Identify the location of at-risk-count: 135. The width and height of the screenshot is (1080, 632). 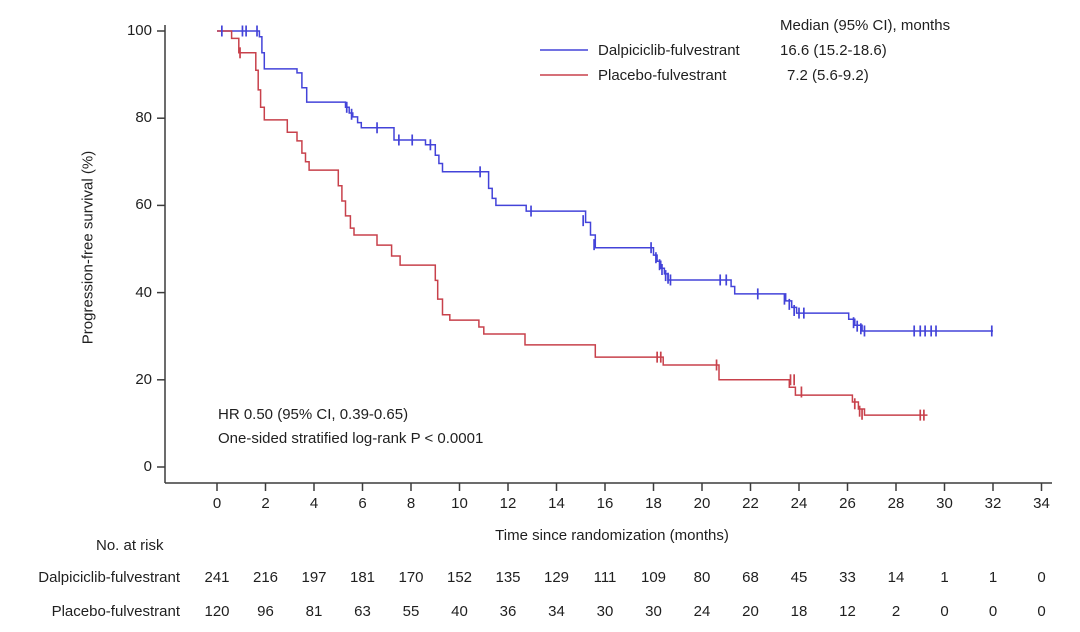
(508, 577).